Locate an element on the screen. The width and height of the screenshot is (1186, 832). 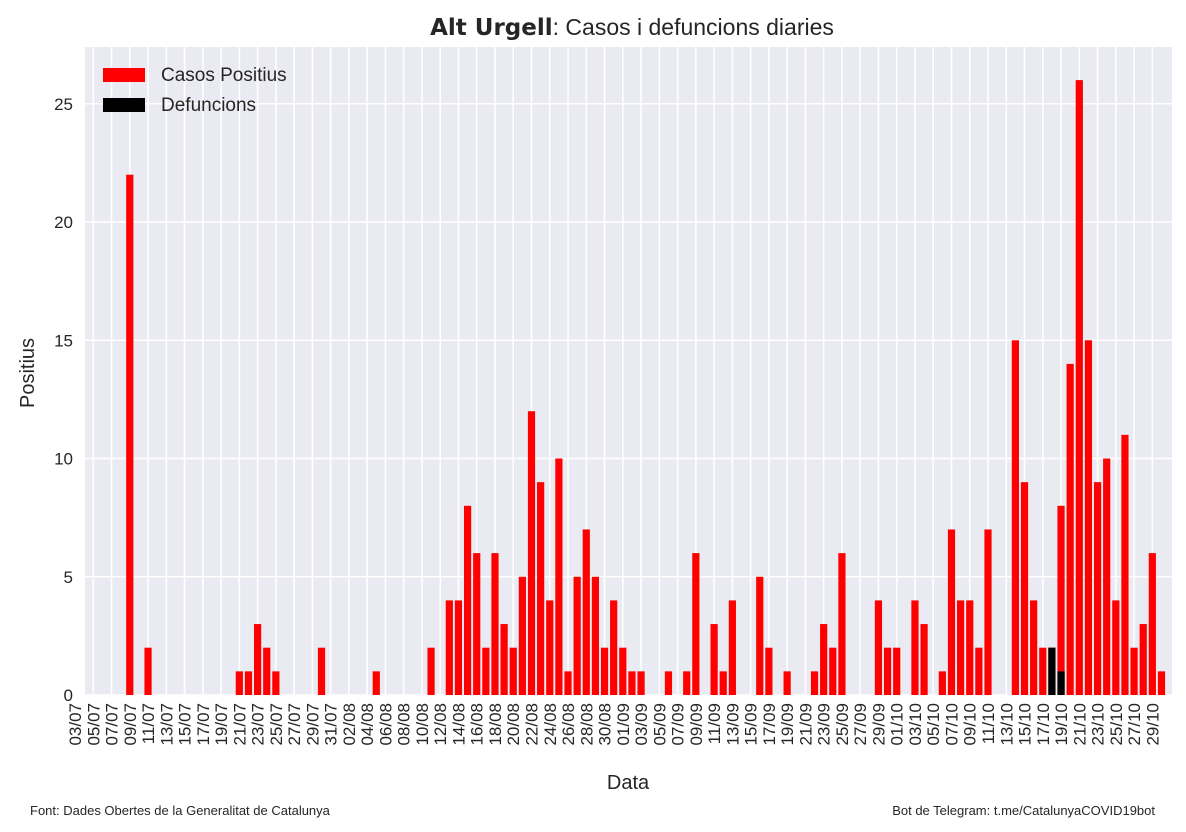
x-tick-label: 09/09 is located at coordinates (696, 724).